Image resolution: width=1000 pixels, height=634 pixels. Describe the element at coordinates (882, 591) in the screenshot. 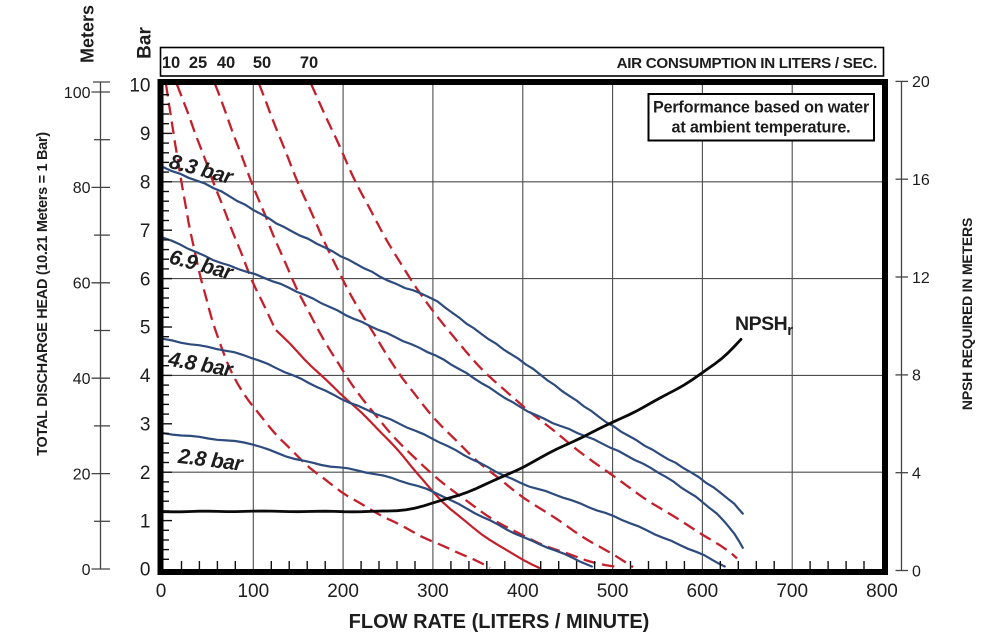

I see `svg-text: 800` at that location.